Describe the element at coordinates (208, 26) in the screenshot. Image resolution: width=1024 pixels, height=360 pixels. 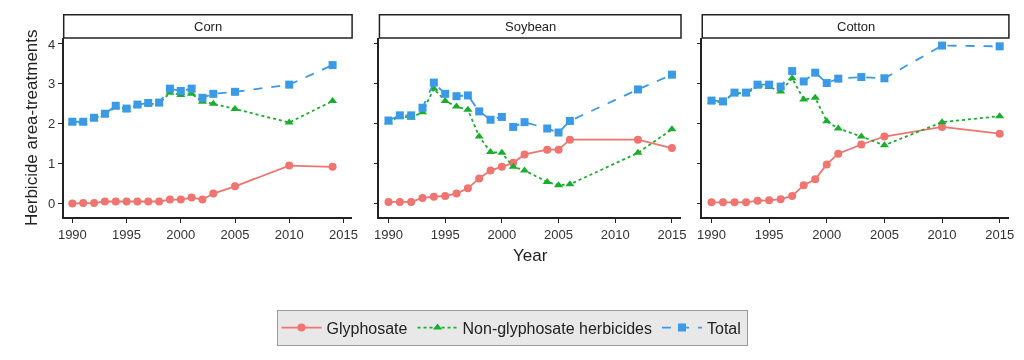
I see `chart-title: Corn` at that location.